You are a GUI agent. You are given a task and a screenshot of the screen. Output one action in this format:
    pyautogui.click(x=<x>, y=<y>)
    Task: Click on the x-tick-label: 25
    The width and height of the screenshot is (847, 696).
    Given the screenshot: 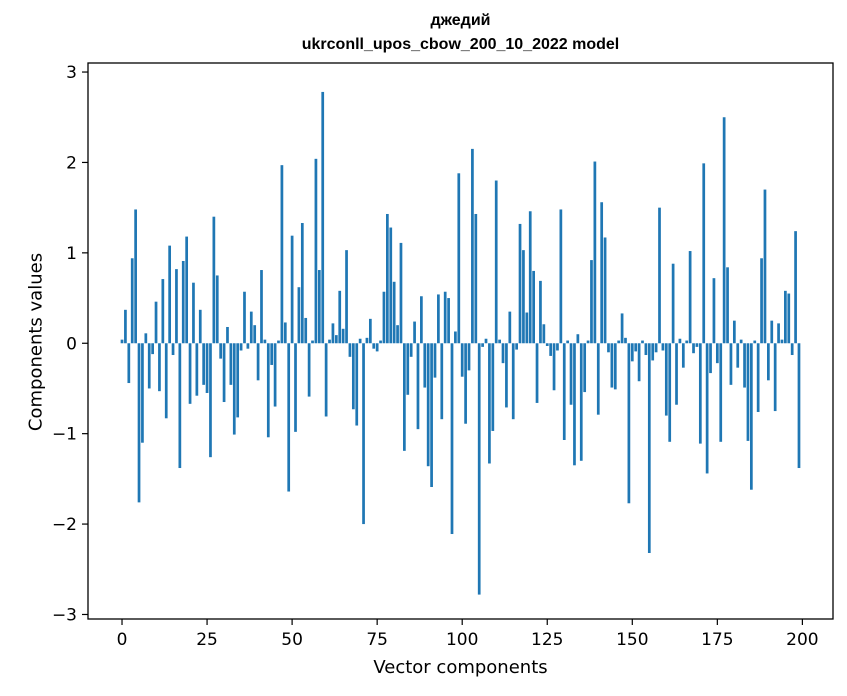 What is the action you would take?
    pyautogui.click(x=207, y=640)
    